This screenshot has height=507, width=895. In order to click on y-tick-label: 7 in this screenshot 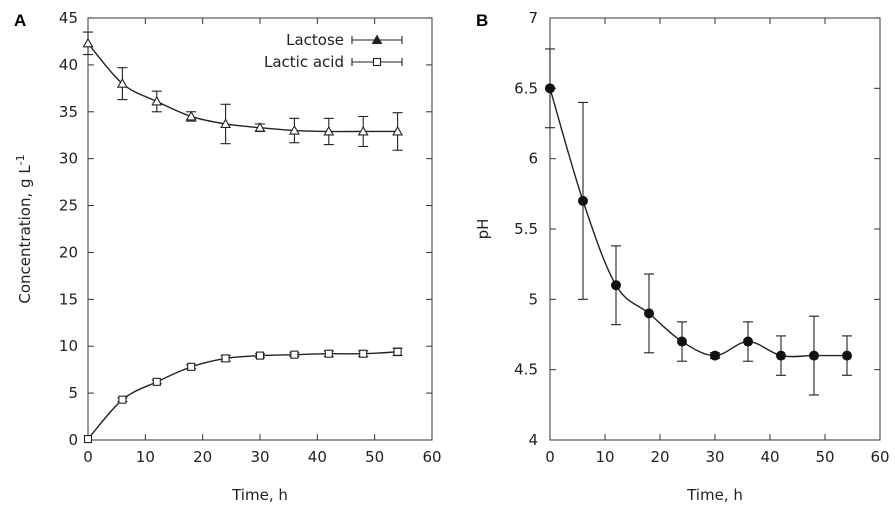, I will do `click(533, 18)`.